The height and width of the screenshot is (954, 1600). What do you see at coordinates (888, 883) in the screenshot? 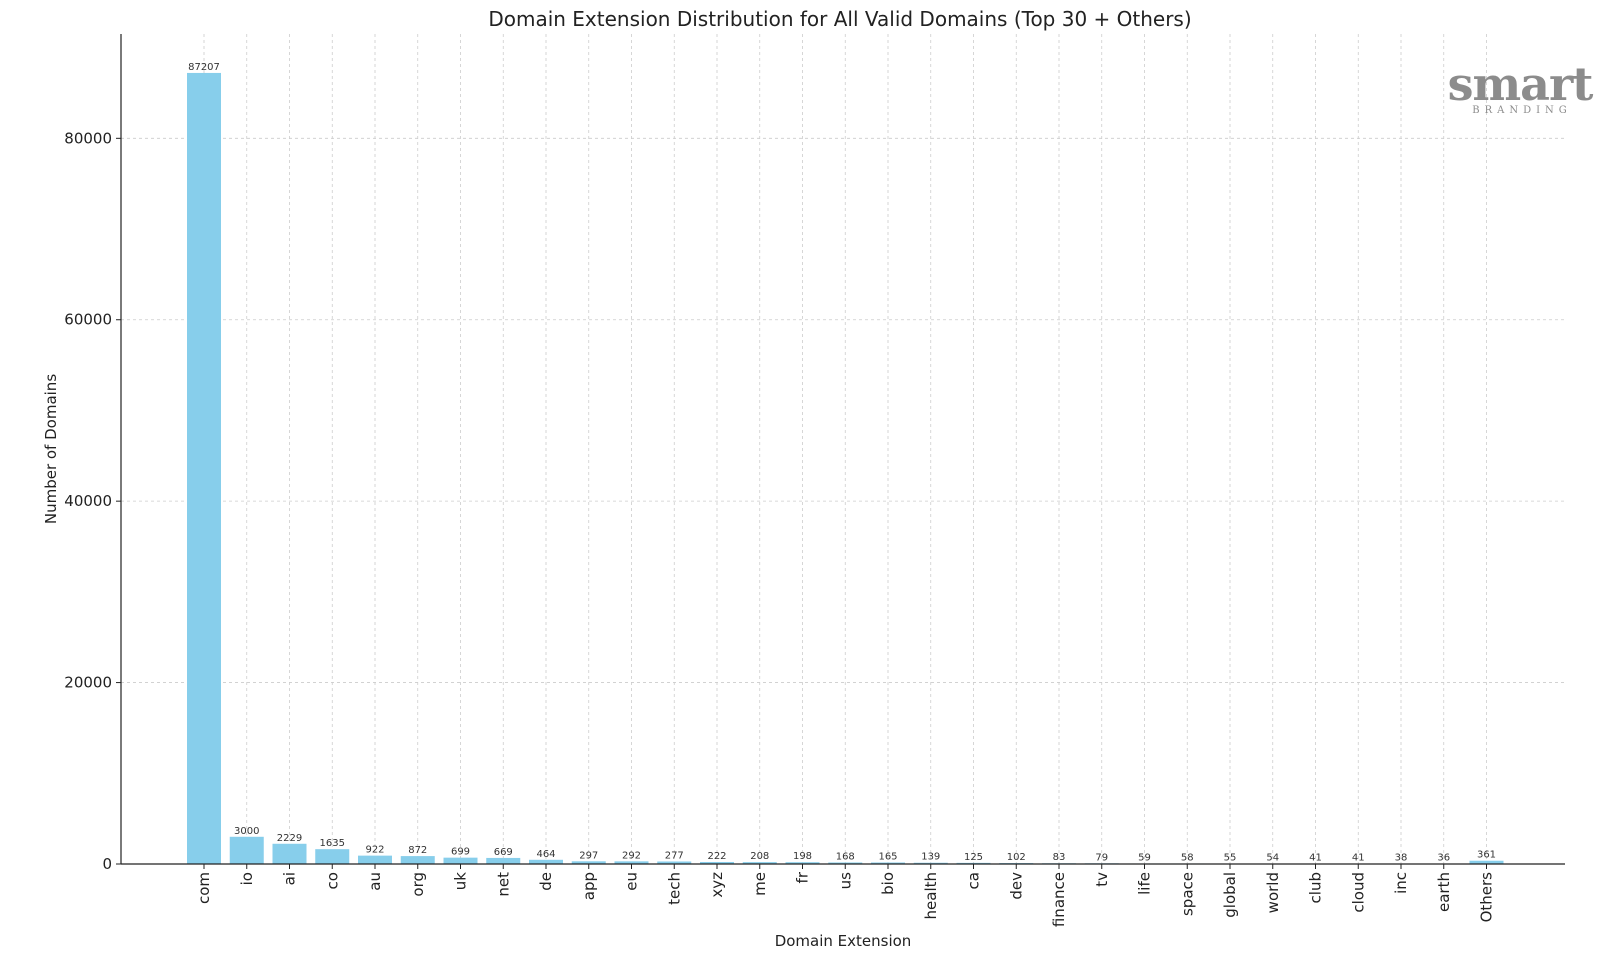
I see `x-tick-label-bio: bio` at bounding box center [888, 883].